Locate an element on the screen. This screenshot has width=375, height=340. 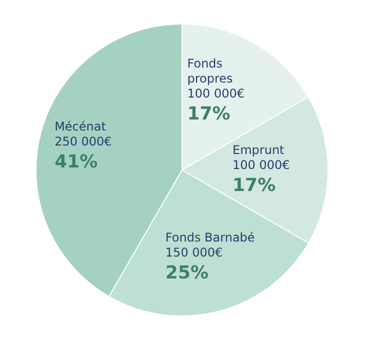
data-label: 150 000€ is located at coordinates (194, 252).